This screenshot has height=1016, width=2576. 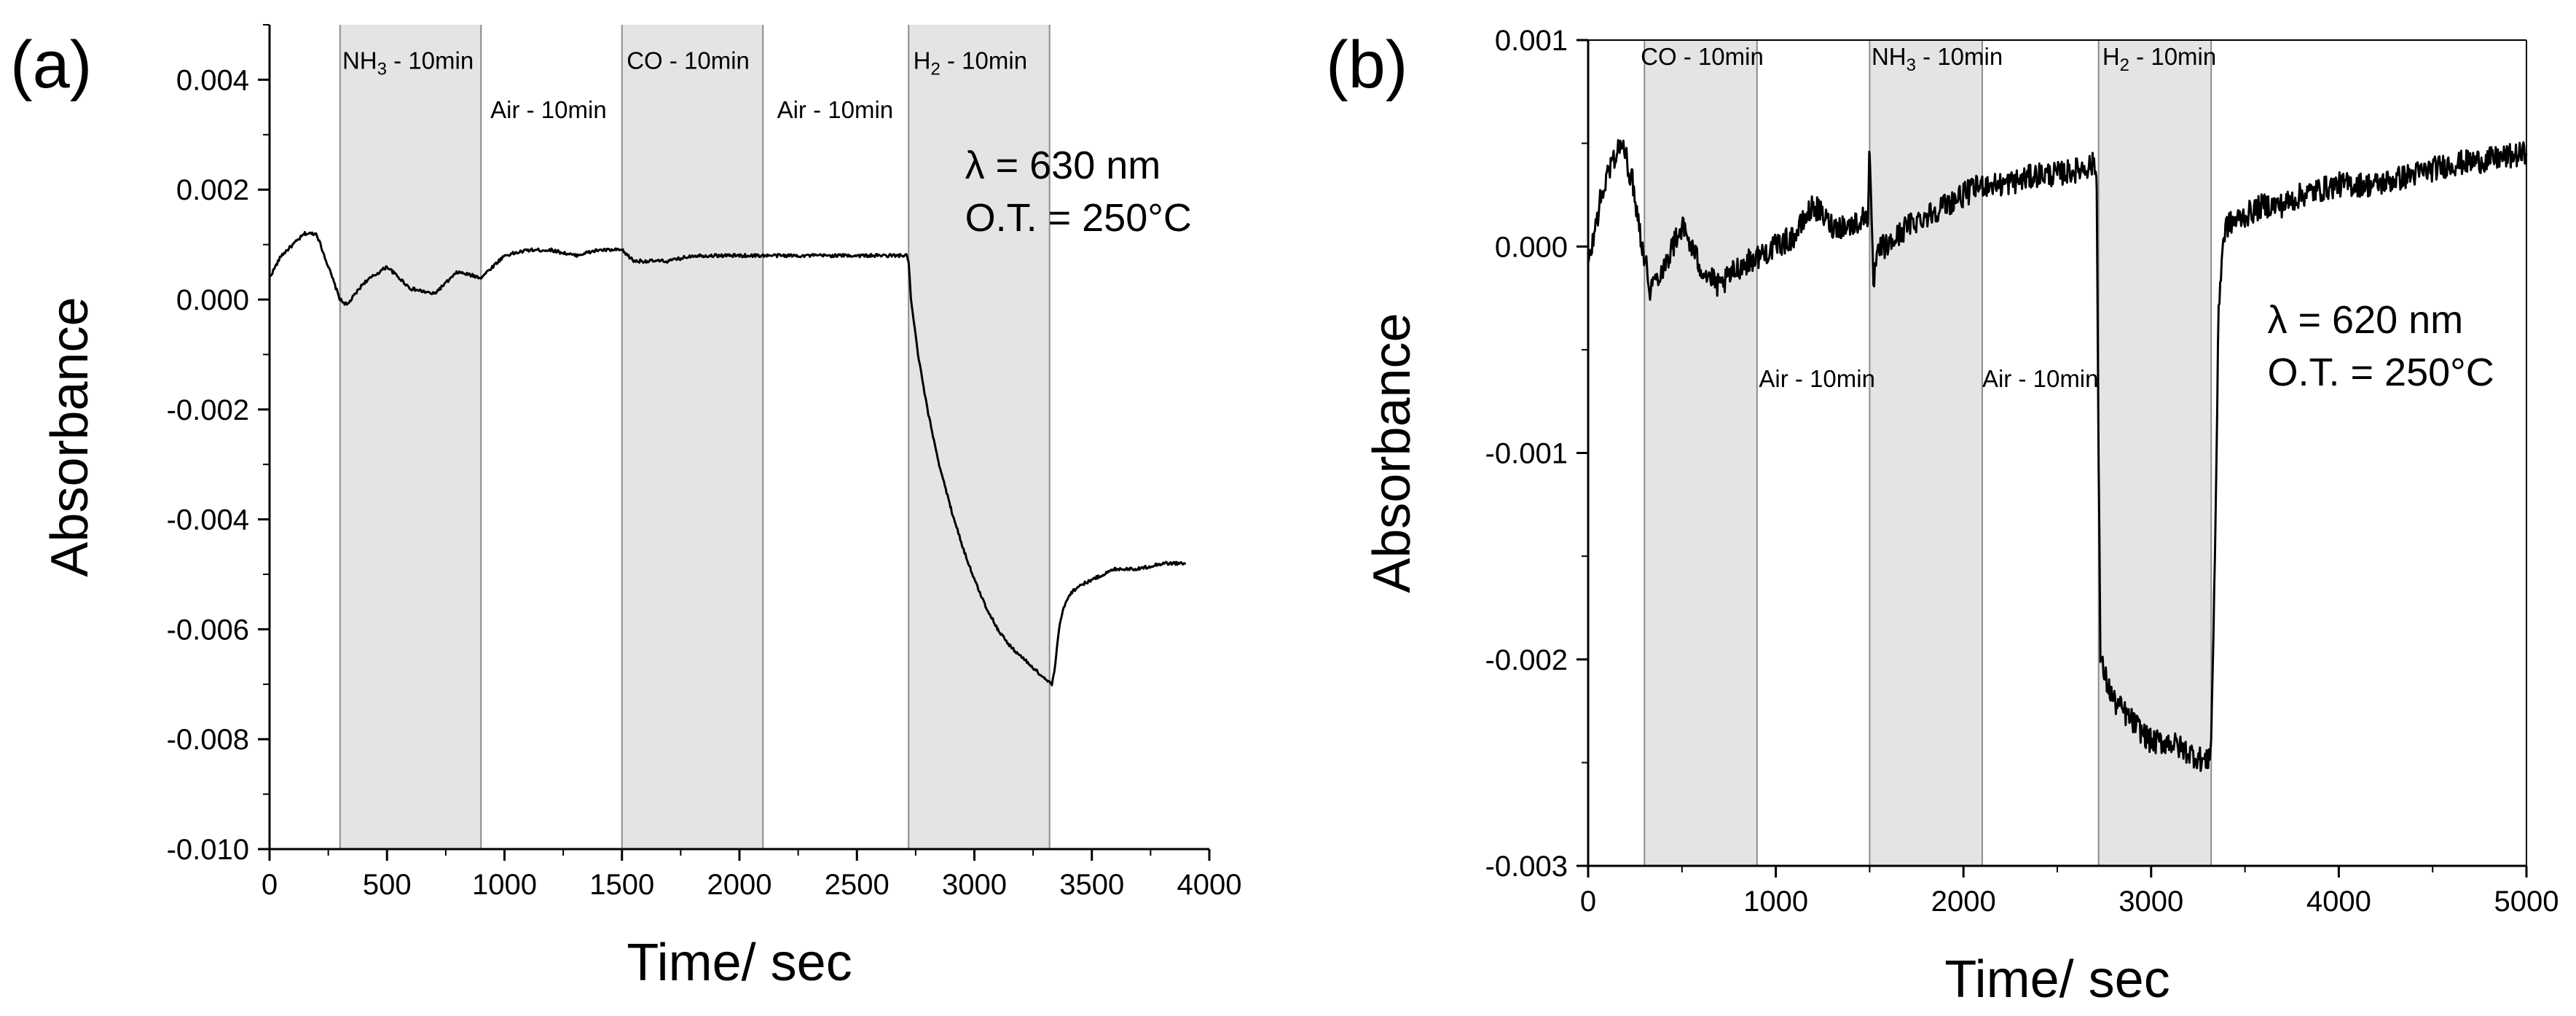 What do you see at coordinates (208, 630) in the screenshot?
I see `y-tick-label: -0.006` at bounding box center [208, 630].